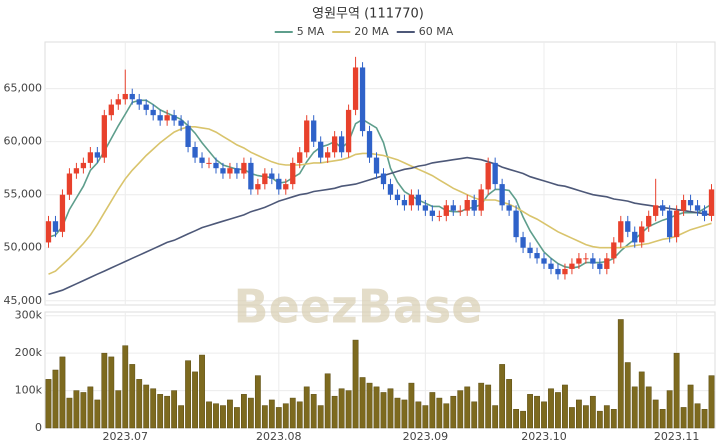 The height and width of the screenshot is (448, 720). I want to click on y-tick-label: 50,000, so click(23, 247).